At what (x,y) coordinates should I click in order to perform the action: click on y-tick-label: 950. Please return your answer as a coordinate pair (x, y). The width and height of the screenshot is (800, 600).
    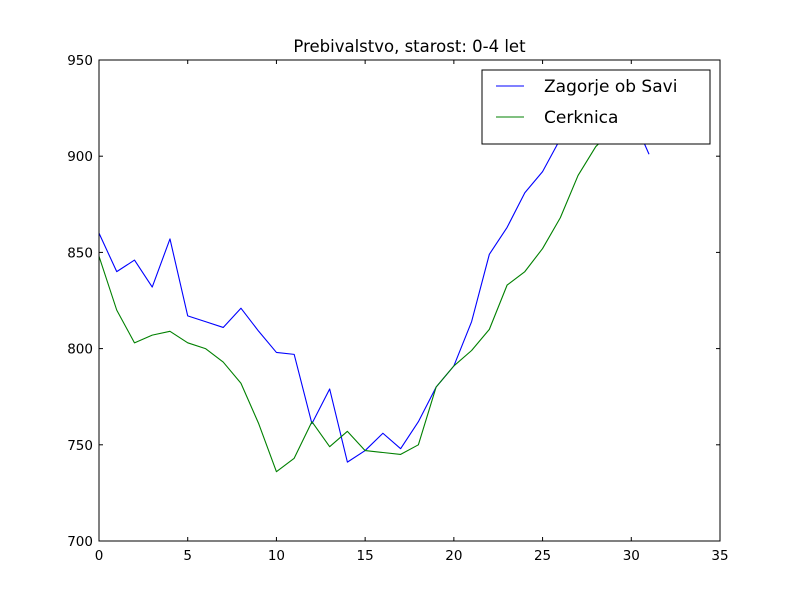
    Looking at the image, I should click on (80, 61).